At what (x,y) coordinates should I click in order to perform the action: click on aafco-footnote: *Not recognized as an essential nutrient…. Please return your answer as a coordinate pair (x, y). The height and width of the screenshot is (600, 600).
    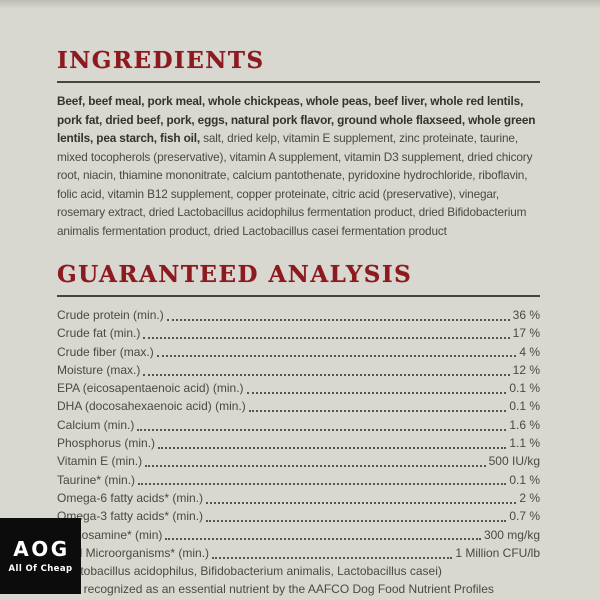
    Looking at the image, I should click on (275, 589).